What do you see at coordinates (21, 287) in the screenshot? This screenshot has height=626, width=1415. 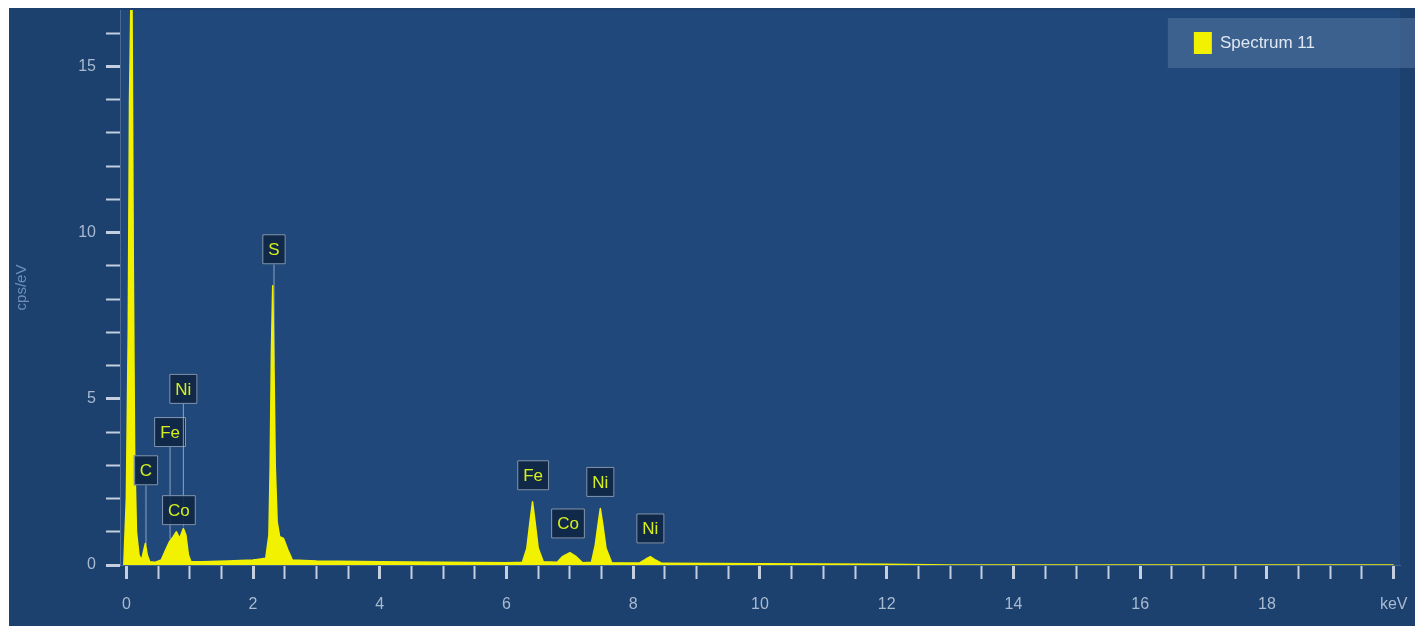 I see `y-axis-title: cps/eV` at bounding box center [21, 287].